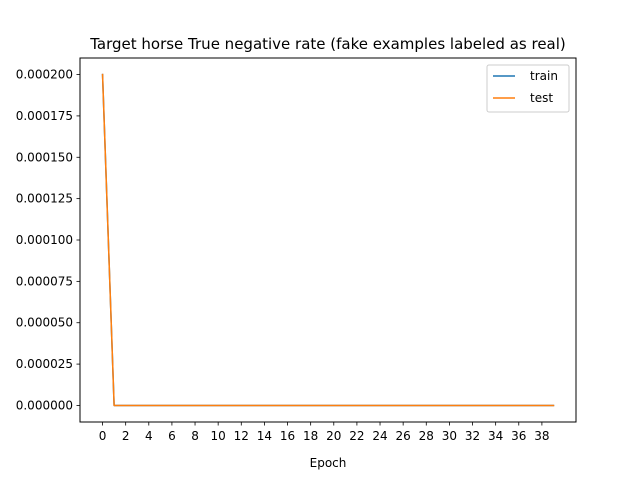 This screenshot has width=640, height=480. What do you see at coordinates (44, 199) in the screenshot?
I see `y-tick-label: 0.000125` at bounding box center [44, 199].